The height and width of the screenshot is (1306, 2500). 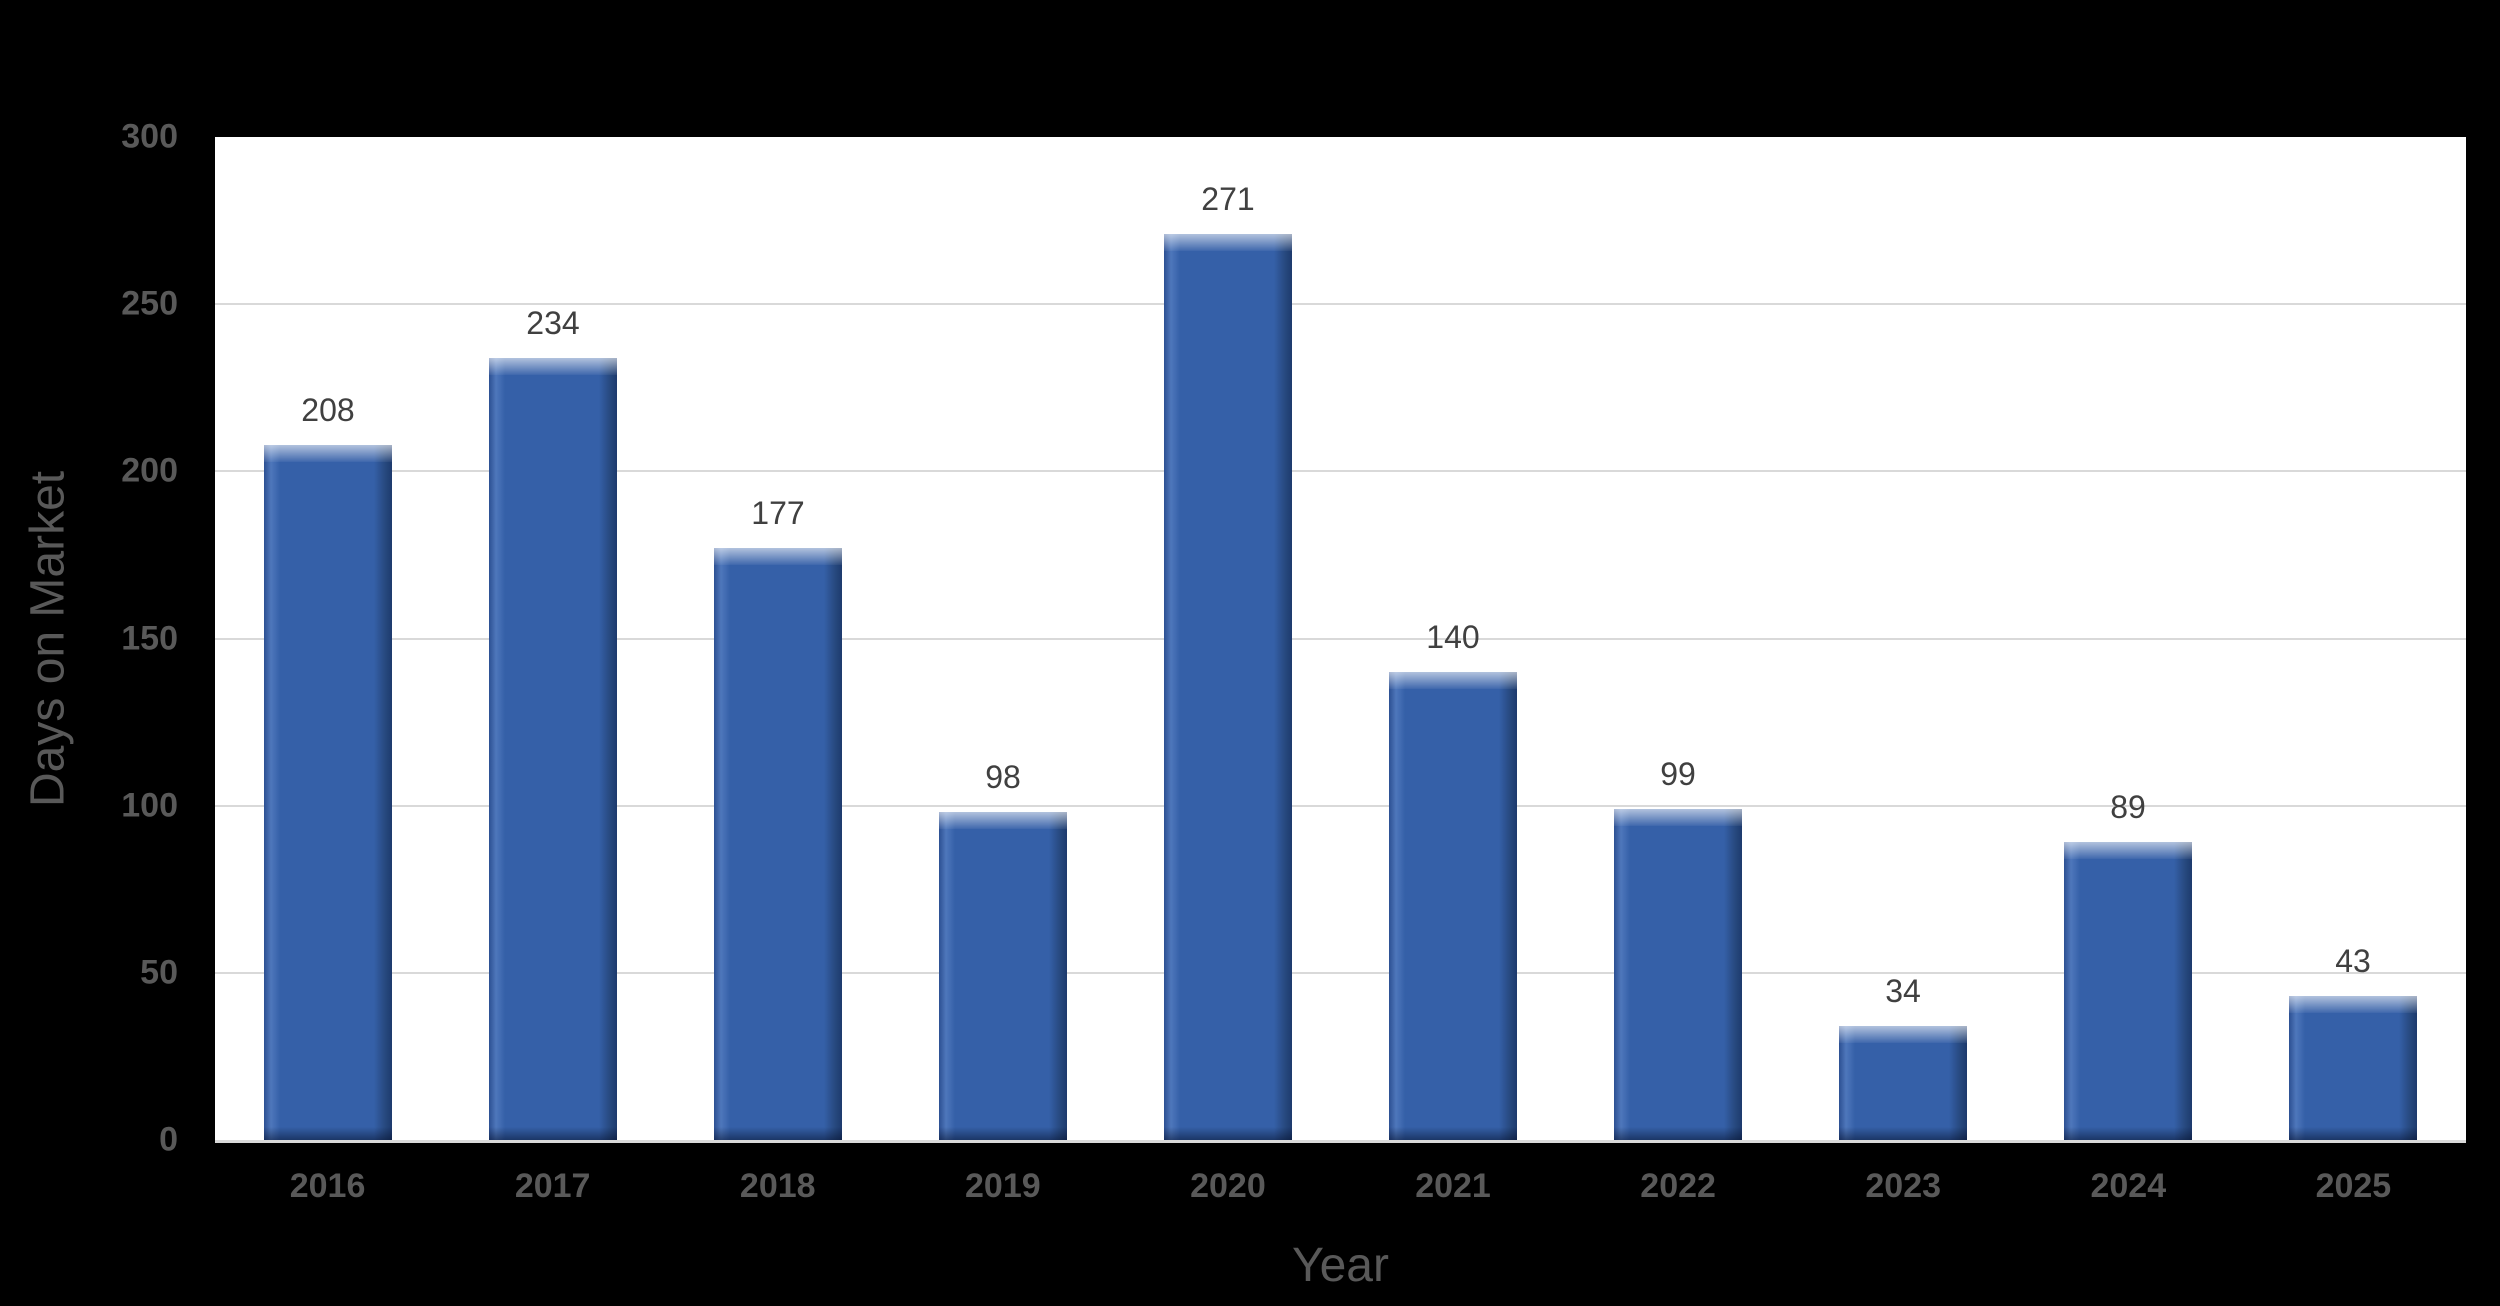 What do you see at coordinates (1903, 1186) in the screenshot?
I see `x-tick-2023: 2023` at bounding box center [1903, 1186].